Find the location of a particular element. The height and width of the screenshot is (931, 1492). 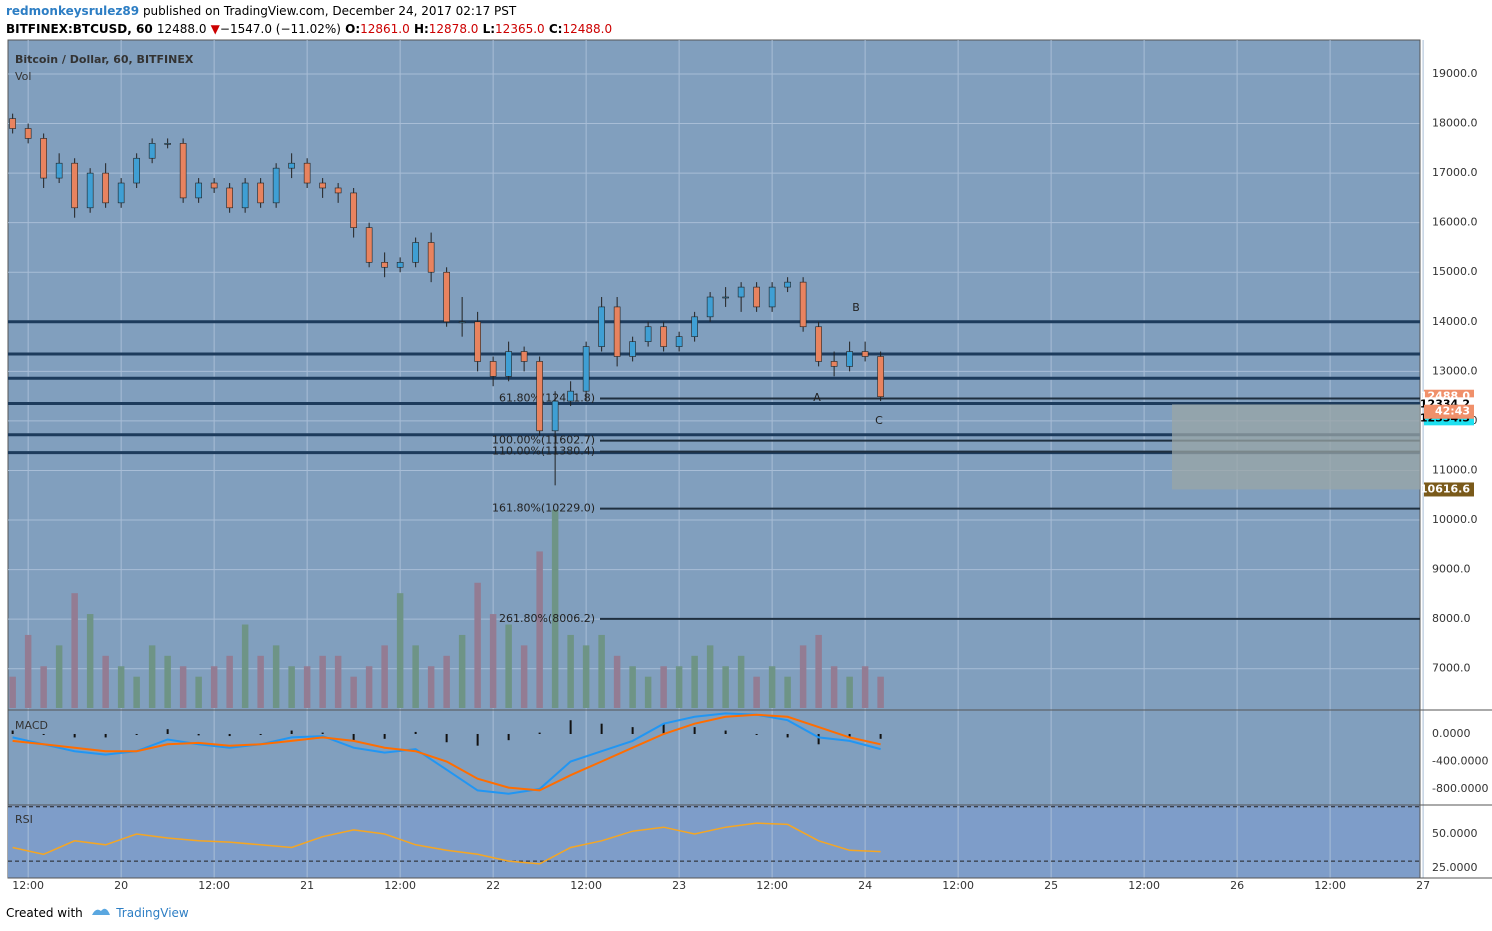

symbol: BITFINEX:BTCUSD, 60 is located at coordinates (79, 29).